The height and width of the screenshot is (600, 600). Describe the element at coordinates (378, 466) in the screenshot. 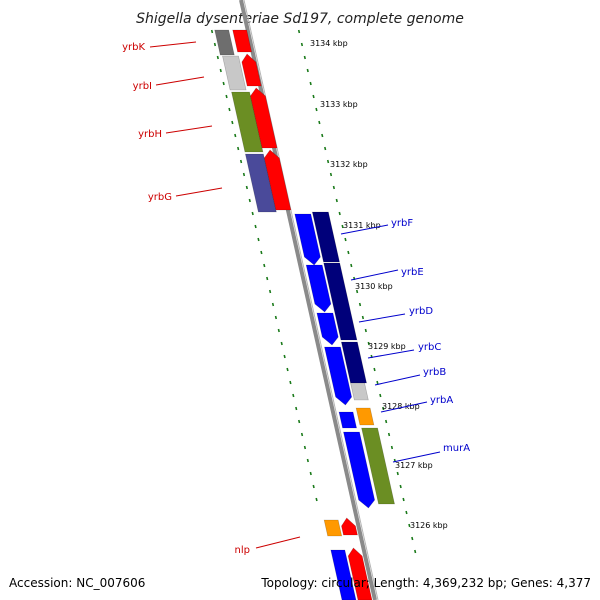

I see `gene-murA-box` at that location.